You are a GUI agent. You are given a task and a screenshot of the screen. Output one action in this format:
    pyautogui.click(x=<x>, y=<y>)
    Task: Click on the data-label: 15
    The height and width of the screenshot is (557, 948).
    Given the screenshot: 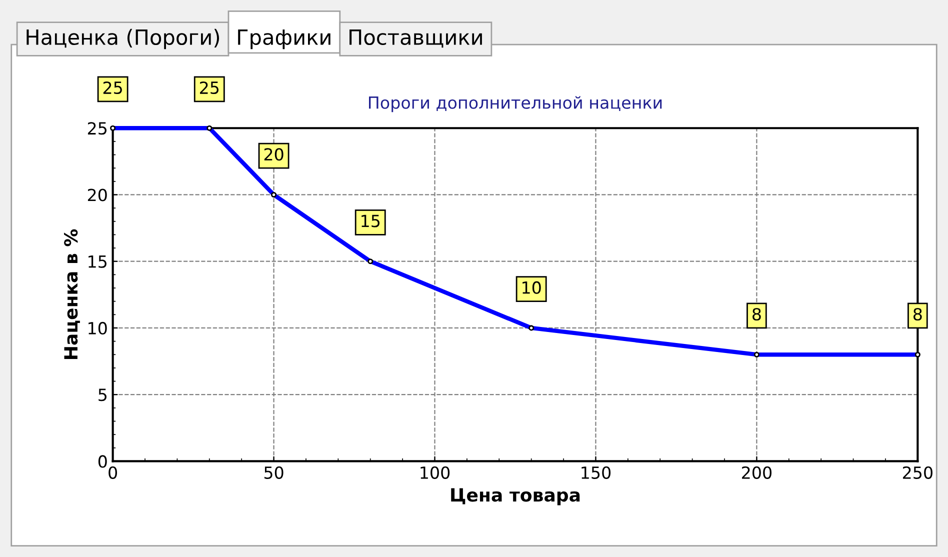 What is the action you would take?
    pyautogui.click(x=371, y=221)
    